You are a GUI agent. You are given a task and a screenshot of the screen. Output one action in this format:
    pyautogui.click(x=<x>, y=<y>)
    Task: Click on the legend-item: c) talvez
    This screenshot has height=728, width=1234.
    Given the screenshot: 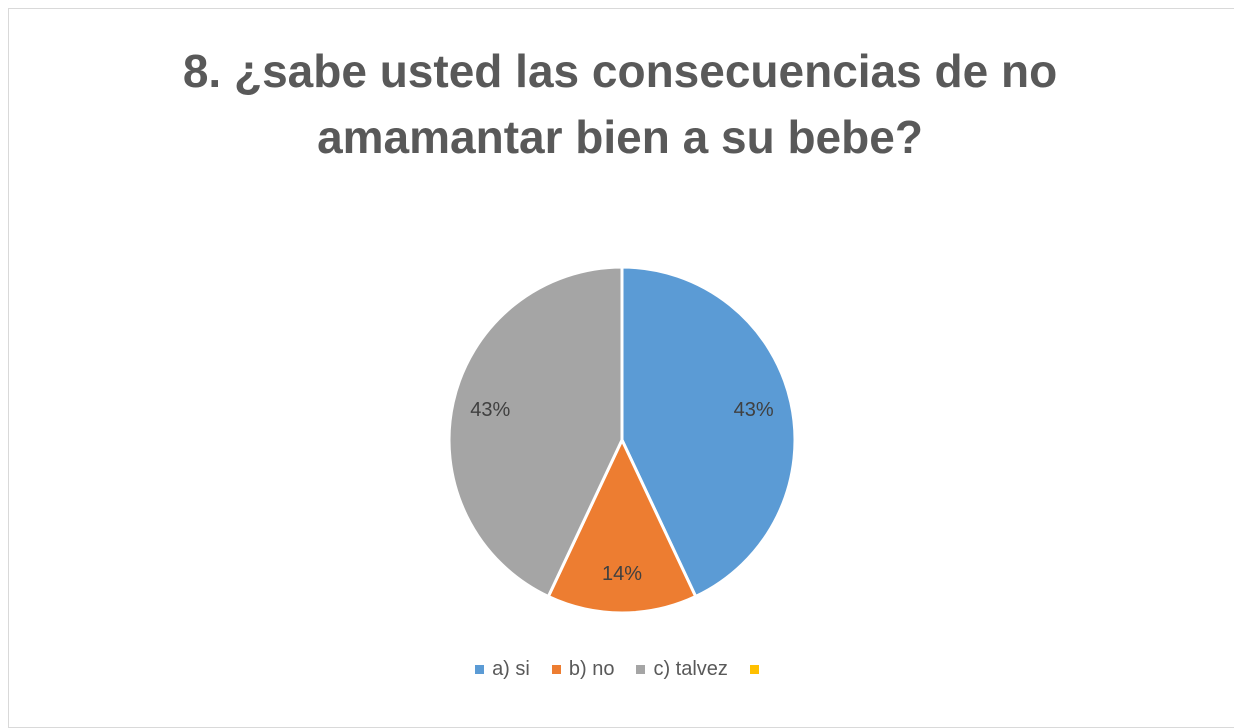 What is the action you would take?
    pyautogui.click(x=682, y=669)
    